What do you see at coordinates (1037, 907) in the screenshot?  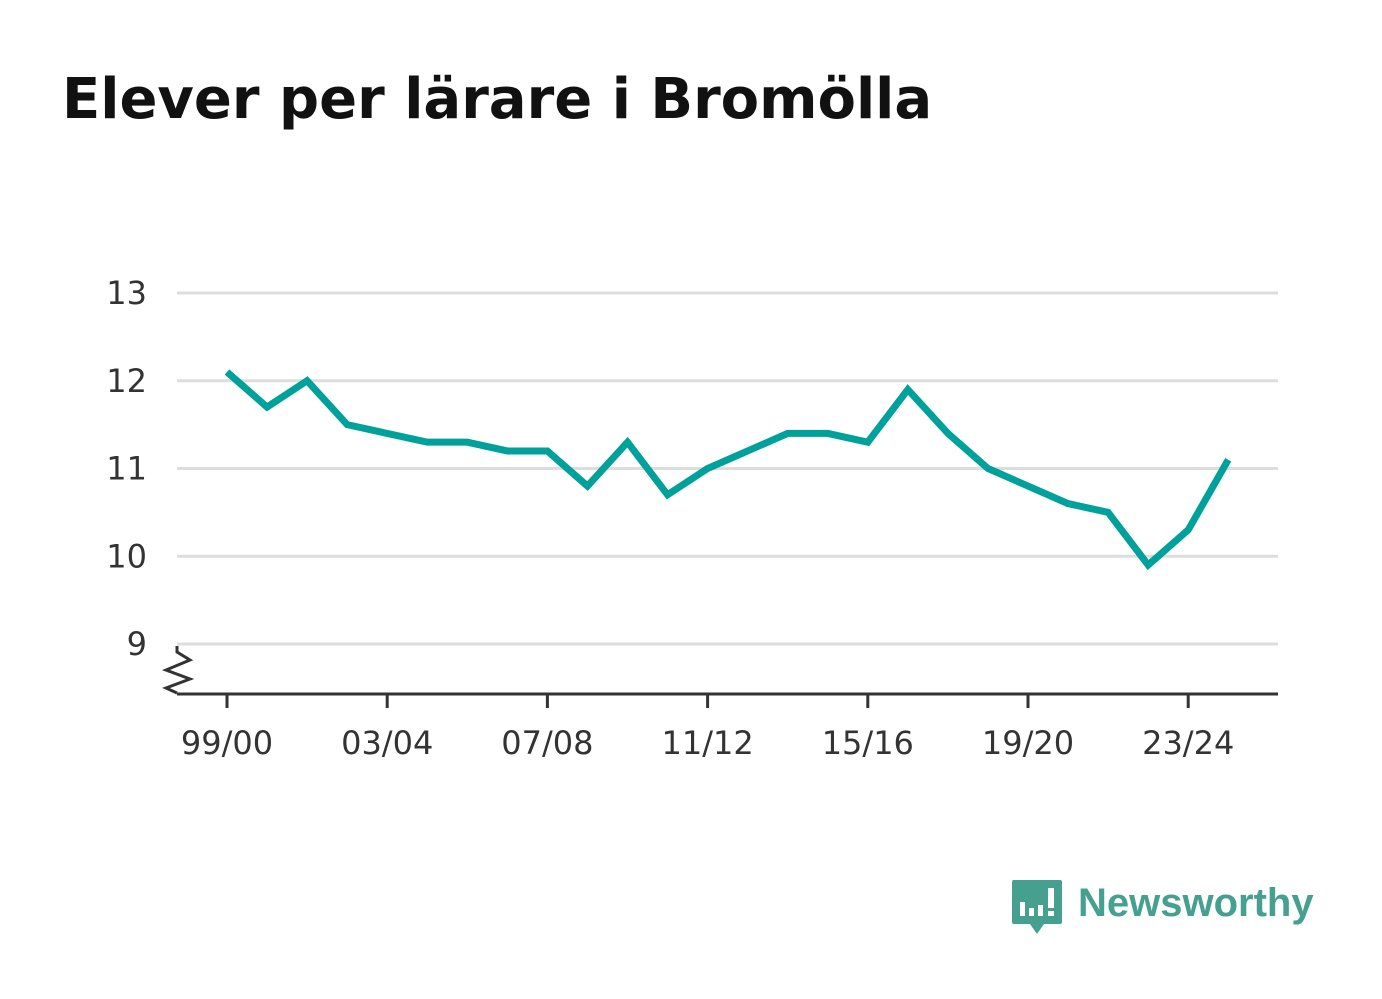 I see `newsworthy-logo-icon` at bounding box center [1037, 907].